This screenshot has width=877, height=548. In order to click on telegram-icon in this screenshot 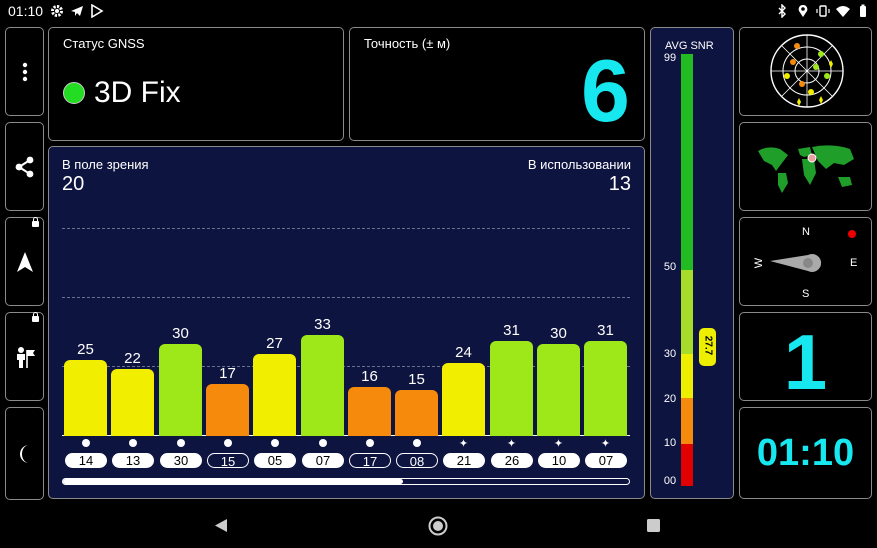, I will do `click(77, 11)`.